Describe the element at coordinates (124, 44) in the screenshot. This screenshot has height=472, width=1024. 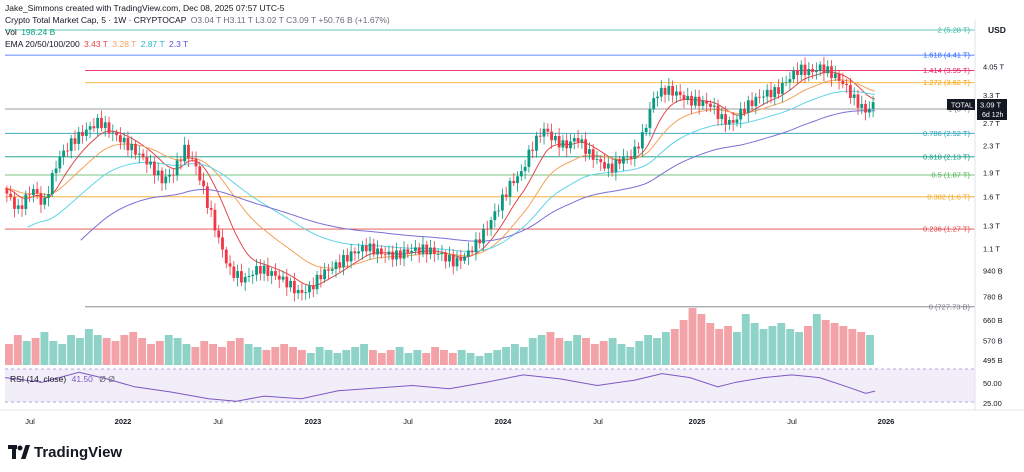
I see `ema-50-value: 3.28 T` at that location.